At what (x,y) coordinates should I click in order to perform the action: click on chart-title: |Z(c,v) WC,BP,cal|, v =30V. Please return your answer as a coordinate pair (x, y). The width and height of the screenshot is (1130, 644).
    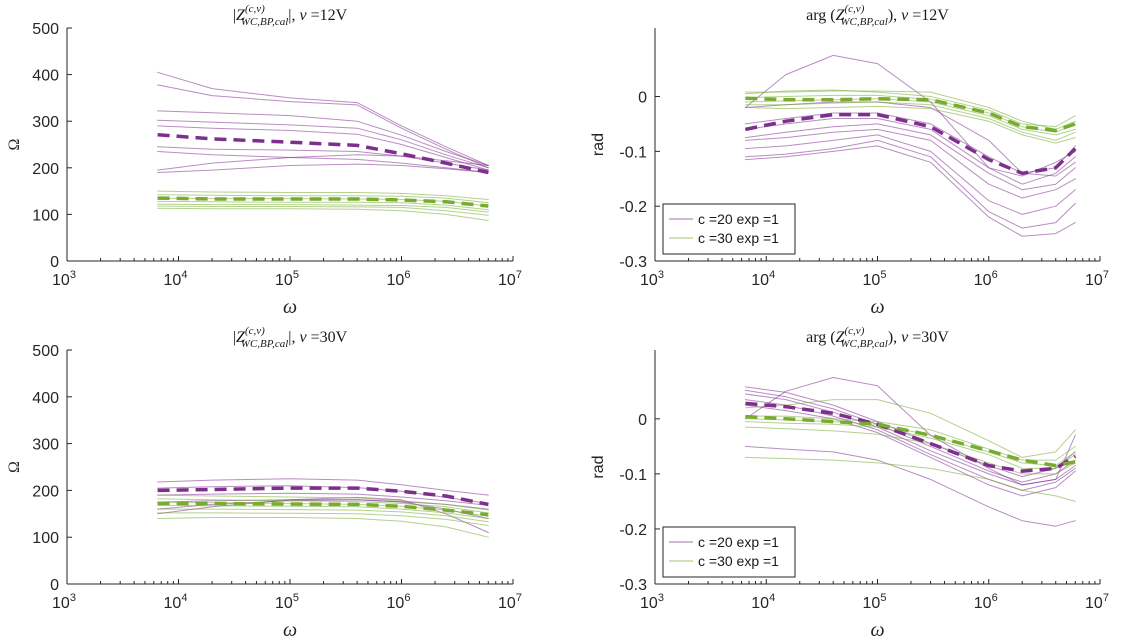
    Looking at the image, I should click on (290, 337).